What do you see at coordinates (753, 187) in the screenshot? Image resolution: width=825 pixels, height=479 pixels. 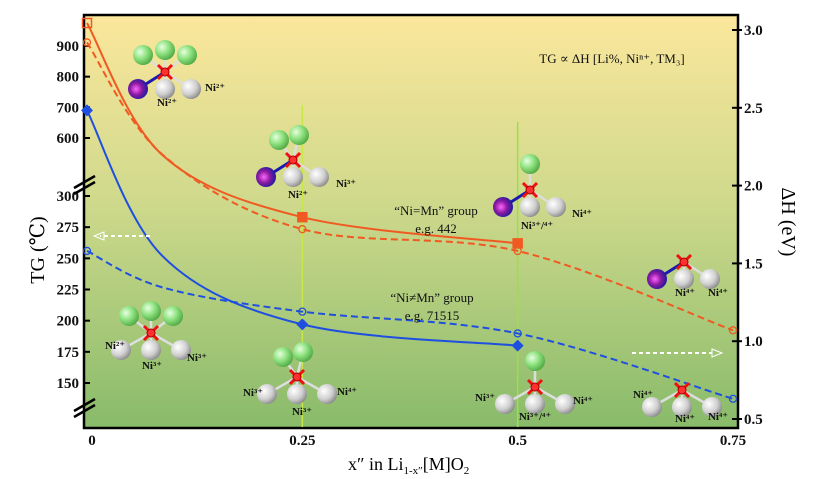 I see `y-right-tick-label: 2.0` at bounding box center [753, 187].